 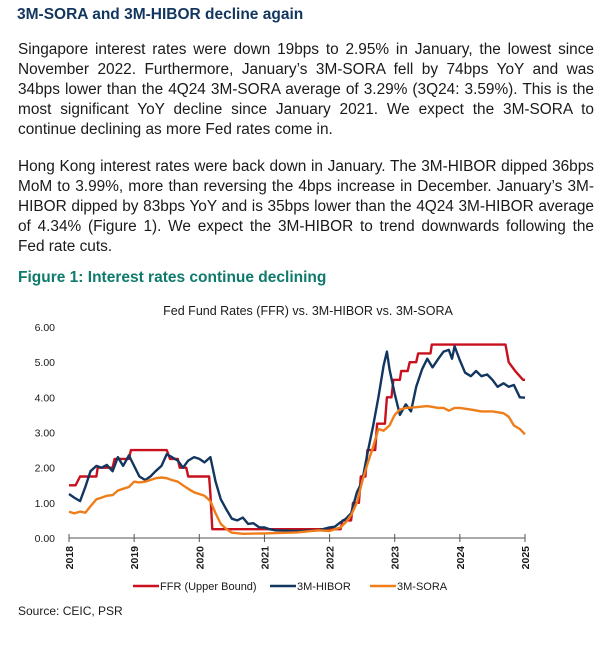 I want to click on legend-label: 3M-SORA, so click(x=422, y=587).